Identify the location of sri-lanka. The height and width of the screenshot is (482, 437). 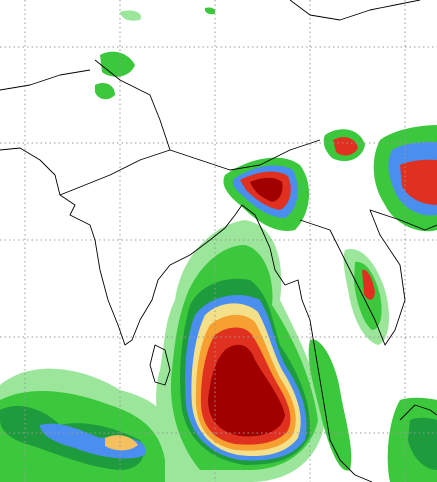
(160, 365).